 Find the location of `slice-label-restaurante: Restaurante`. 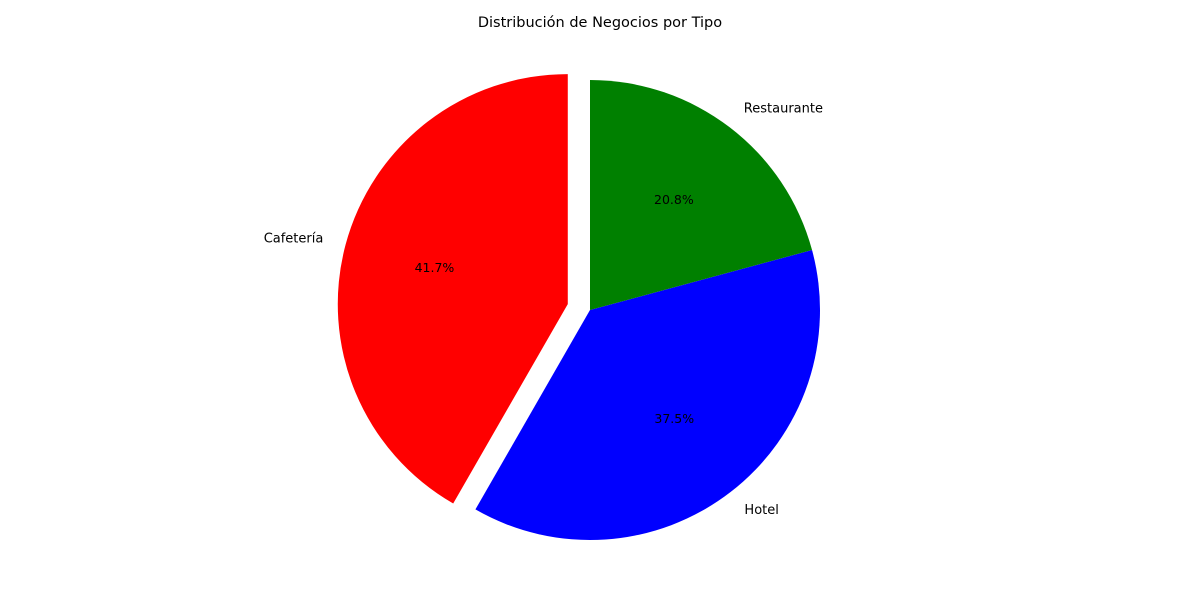

slice-label-restaurante: Restaurante is located at coordinates (783, 109).